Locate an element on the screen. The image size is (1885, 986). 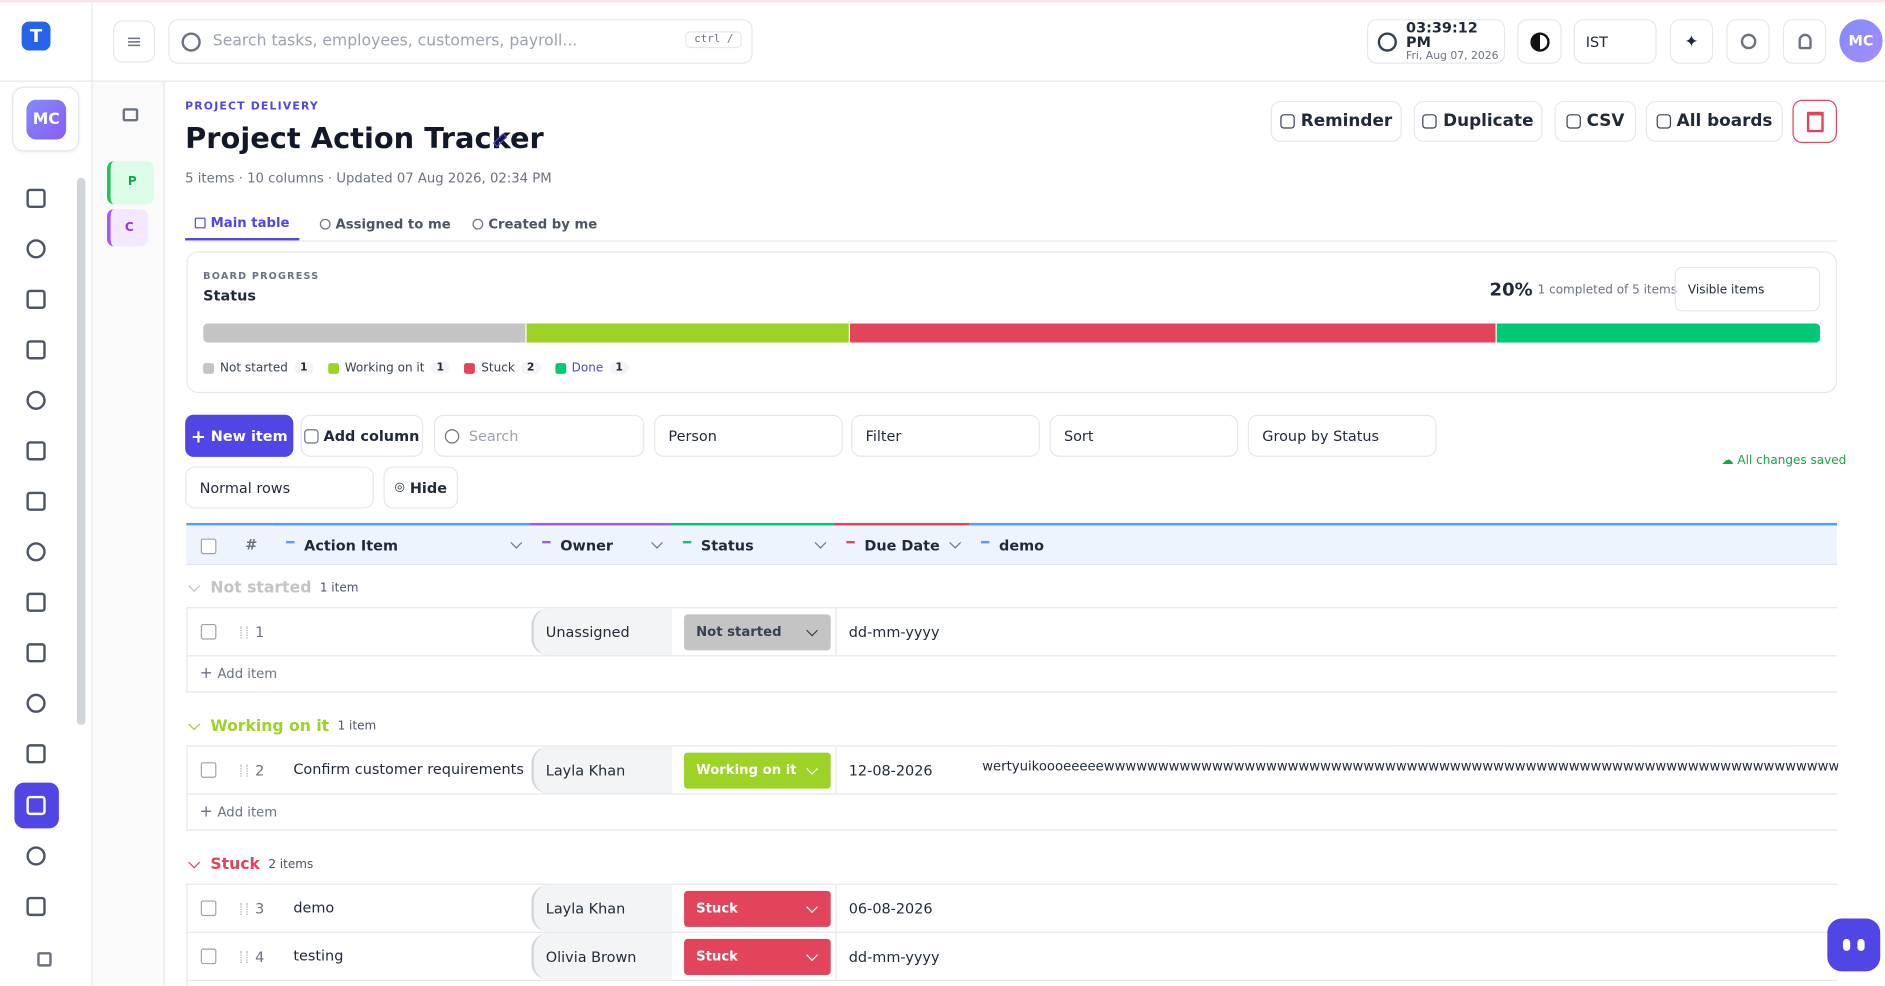
filter: Filter is located at coordinates (945, 435).